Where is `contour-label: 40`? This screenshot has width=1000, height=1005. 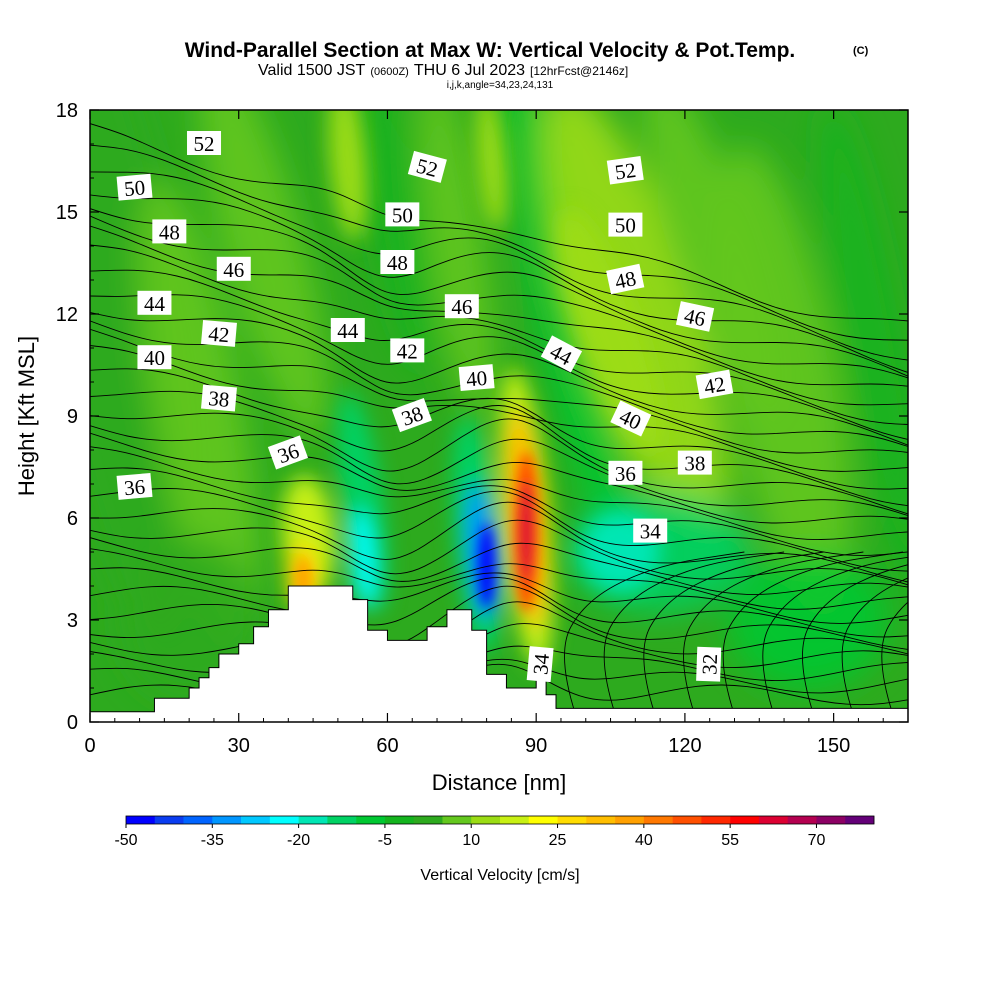 contour-label: 40 is located at coordinates (154, 357).